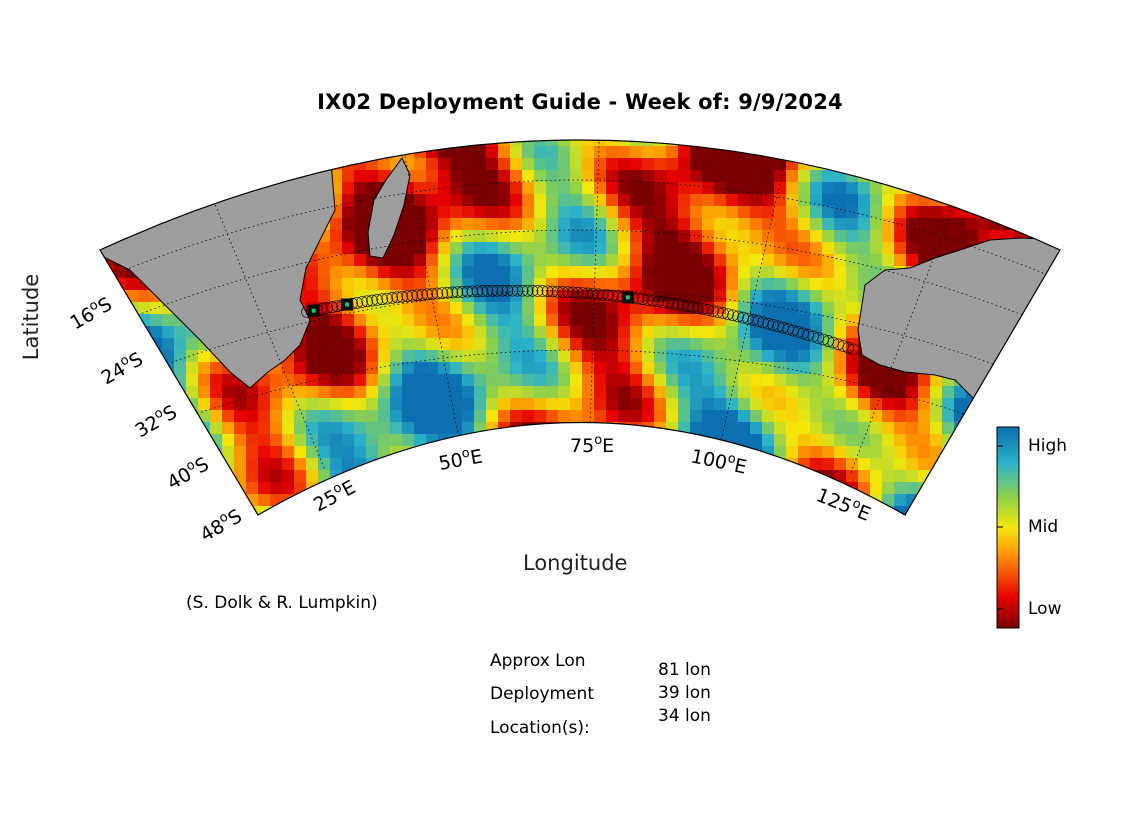 This screenshot has height=827, width=1122. What do you see at coordinates (1043, 527) in the screenshot?
I see `colorbar-mid-label: Mid` at bounding box center [1043, 527].